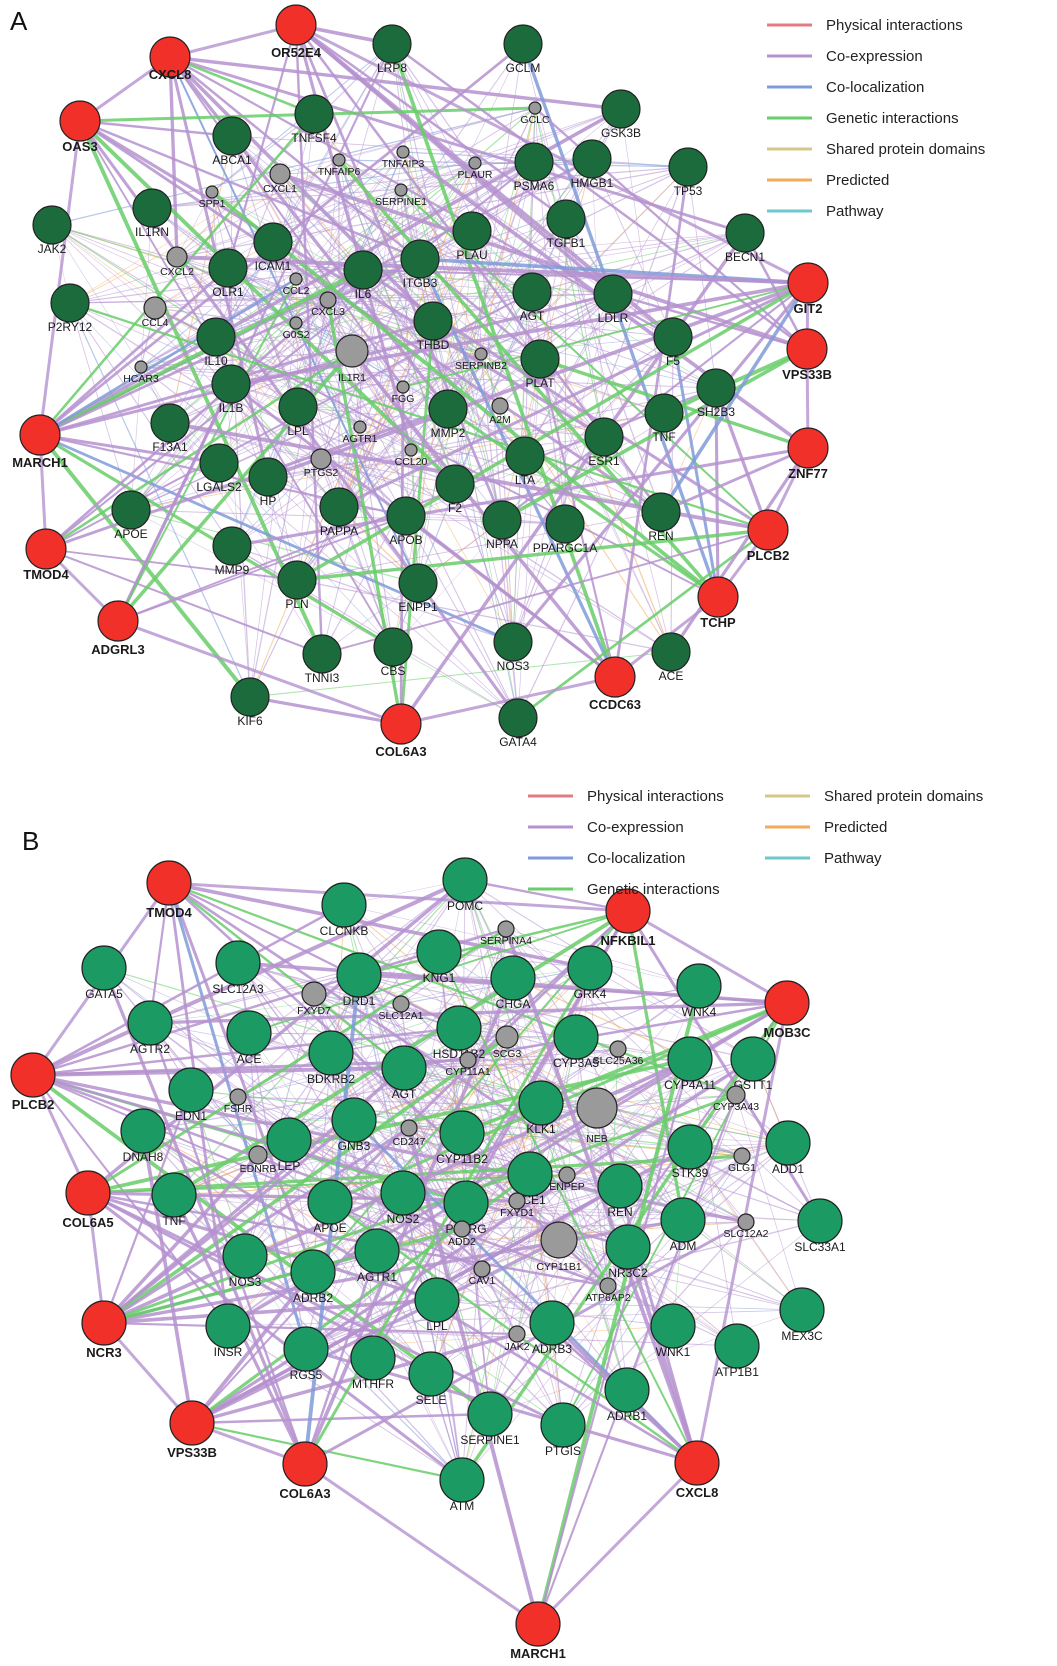 This screenshot has height=1666, width=1057. I want to click on node-nfkbil1: NFKBIL1, so click(628, 918).